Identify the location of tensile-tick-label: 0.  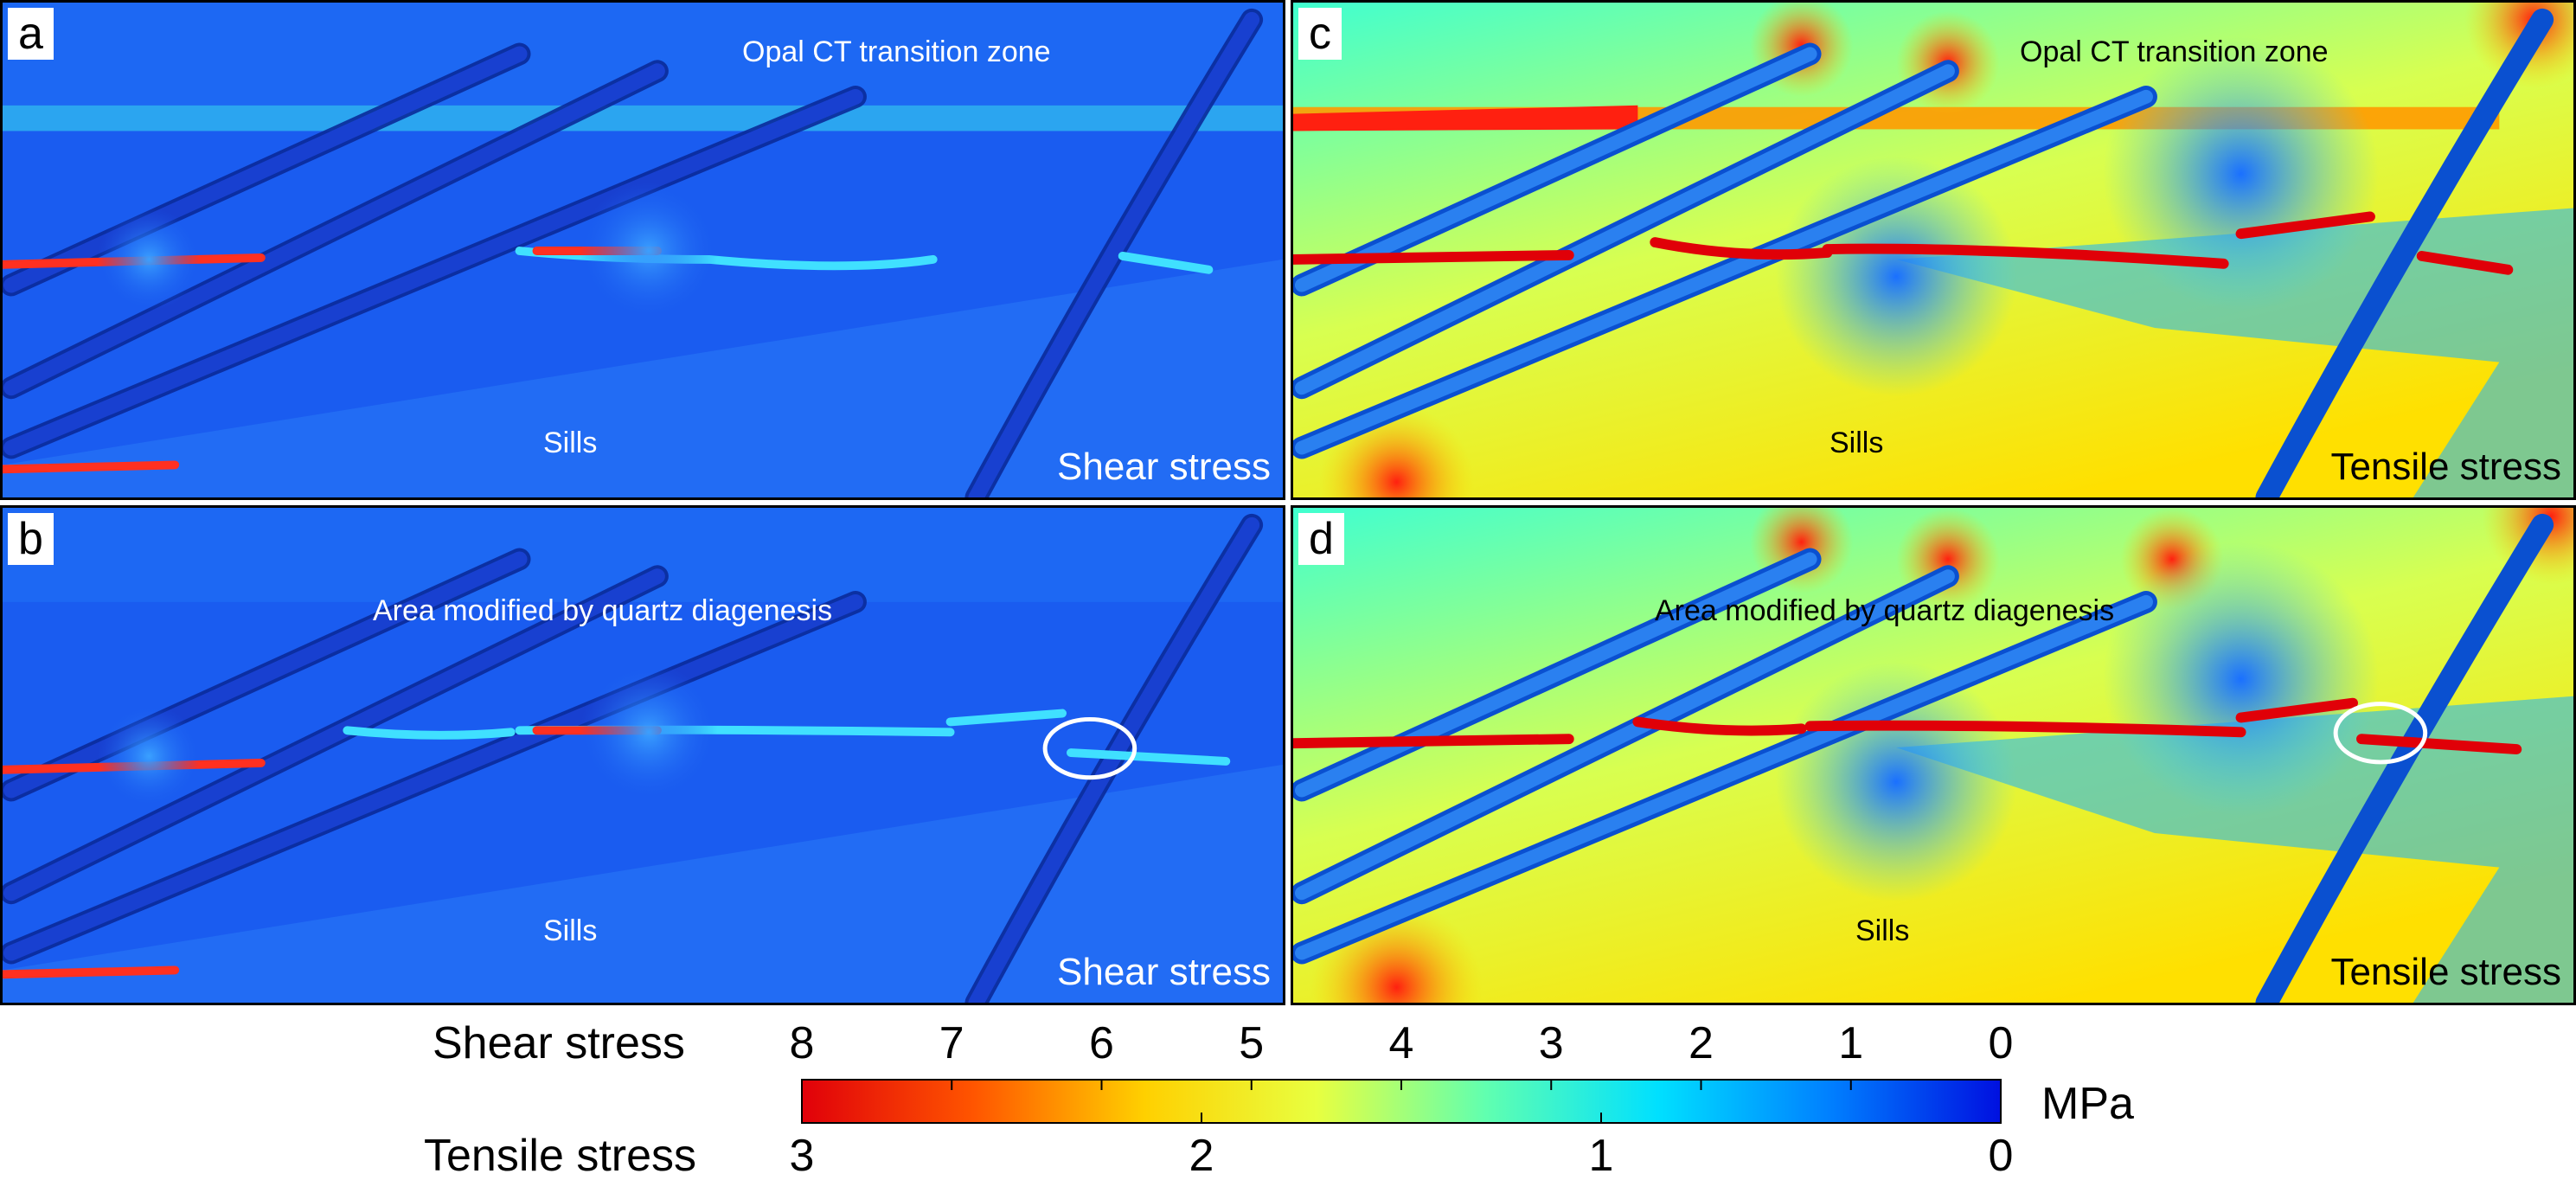
(2001, 1156).